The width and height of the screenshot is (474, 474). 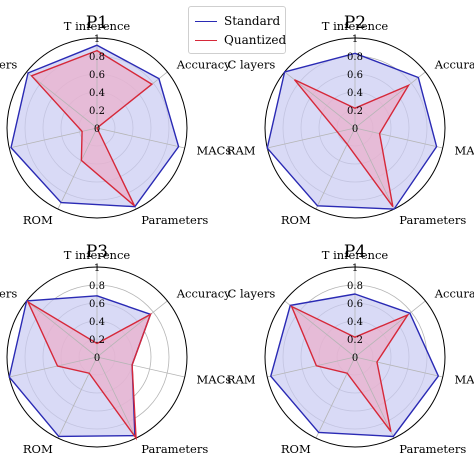 What do you see at coordinates (255, 40) in the screenshot?
I see `legend-label-quantized: Quantized` at bounding box center [255, 40].